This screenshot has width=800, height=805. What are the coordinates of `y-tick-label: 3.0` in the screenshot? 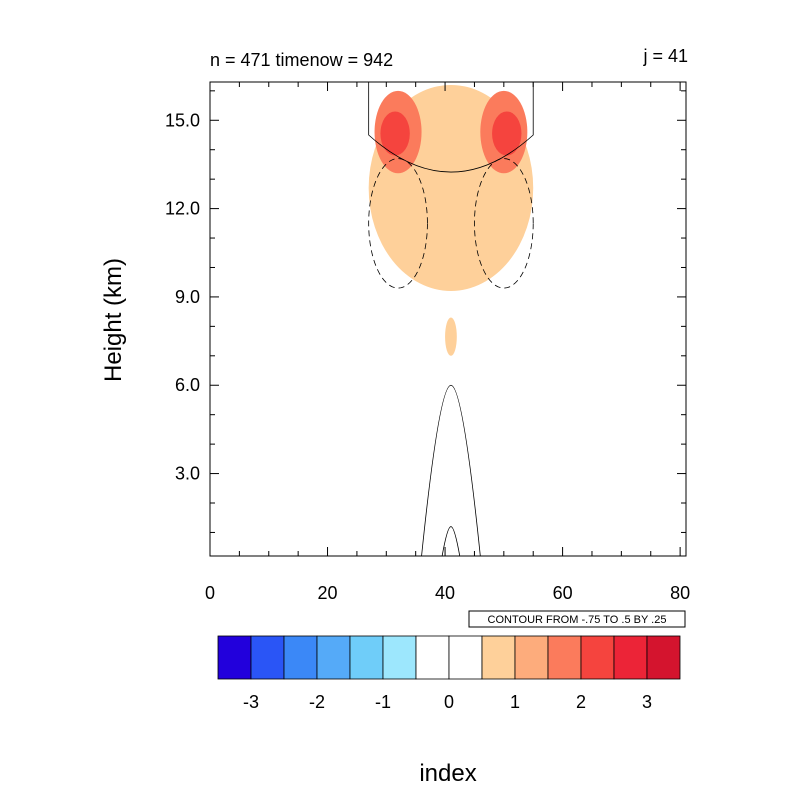 It's located at (187, 474).